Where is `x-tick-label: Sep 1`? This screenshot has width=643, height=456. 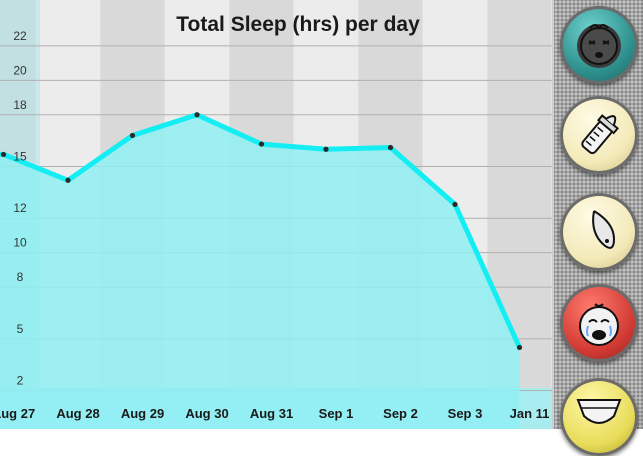
x-tick-label: Sep 1 is located at coordinates (336, 413).